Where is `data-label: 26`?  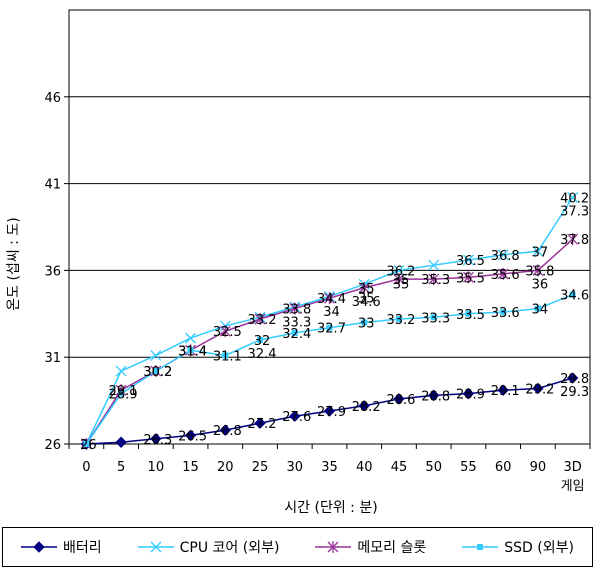
data-label: 26 is located at coordinates (88, 445).